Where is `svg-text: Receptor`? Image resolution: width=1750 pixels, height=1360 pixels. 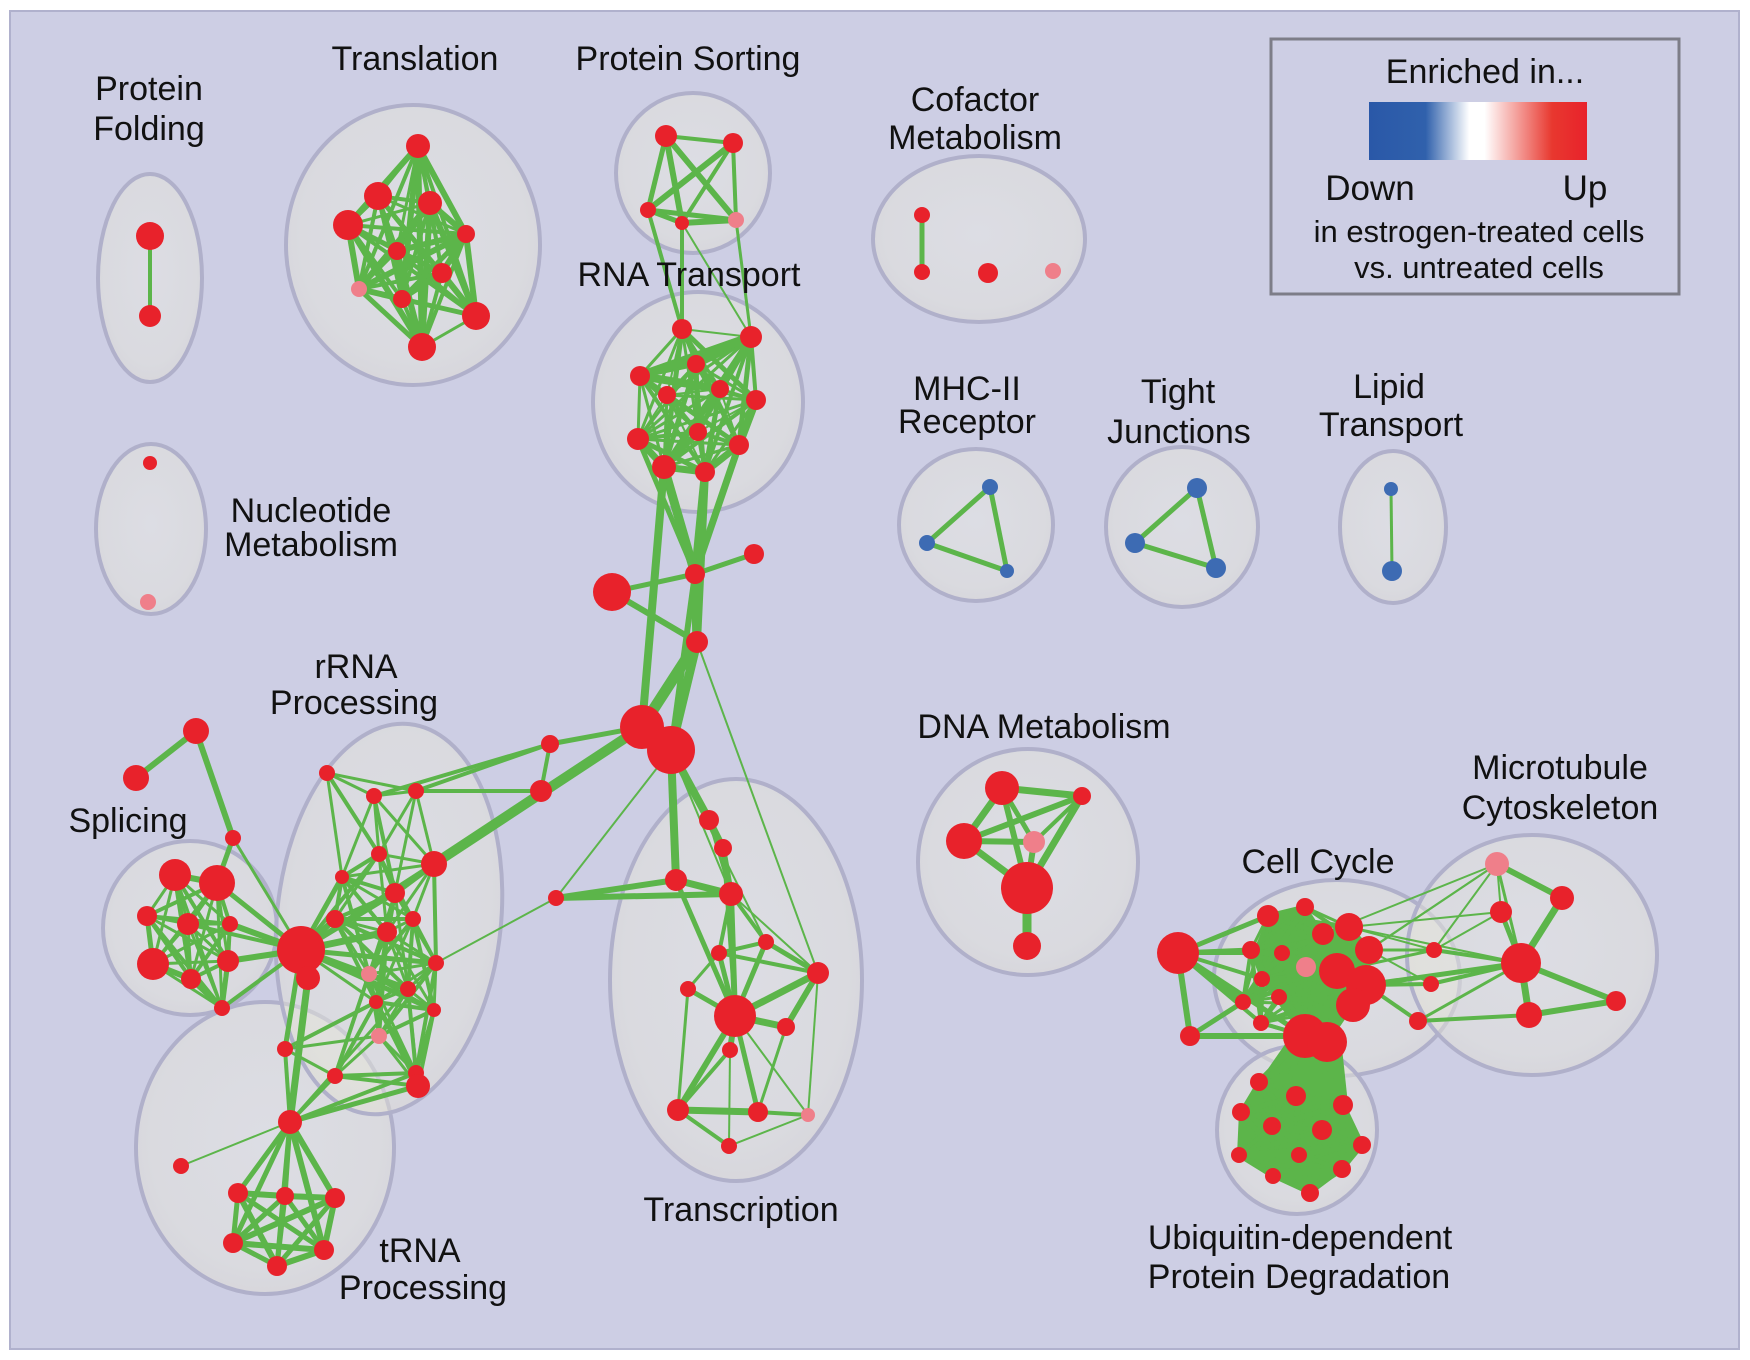 svg-text: Receptor is located at coordinates (967, 422).